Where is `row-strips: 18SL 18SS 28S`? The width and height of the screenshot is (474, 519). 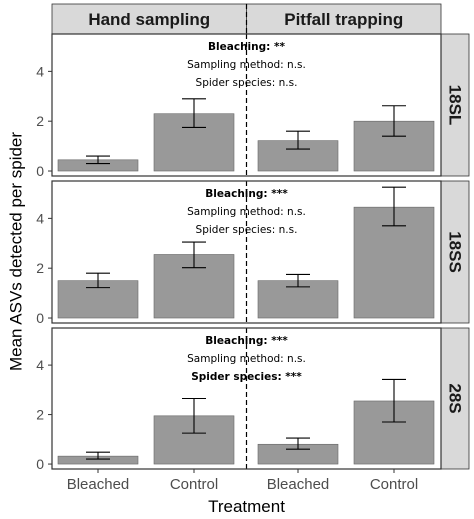 row-strips: 18SL 18SS 28S is located at coordinates (455, 251).